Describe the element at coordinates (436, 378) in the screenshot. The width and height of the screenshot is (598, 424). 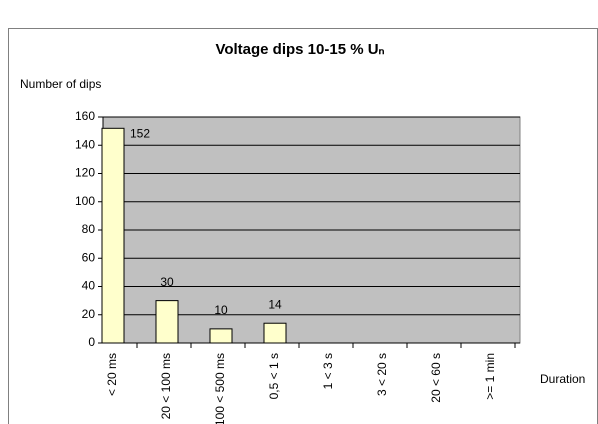
I see `x-tick-label: 20 < 60 s` at that location.